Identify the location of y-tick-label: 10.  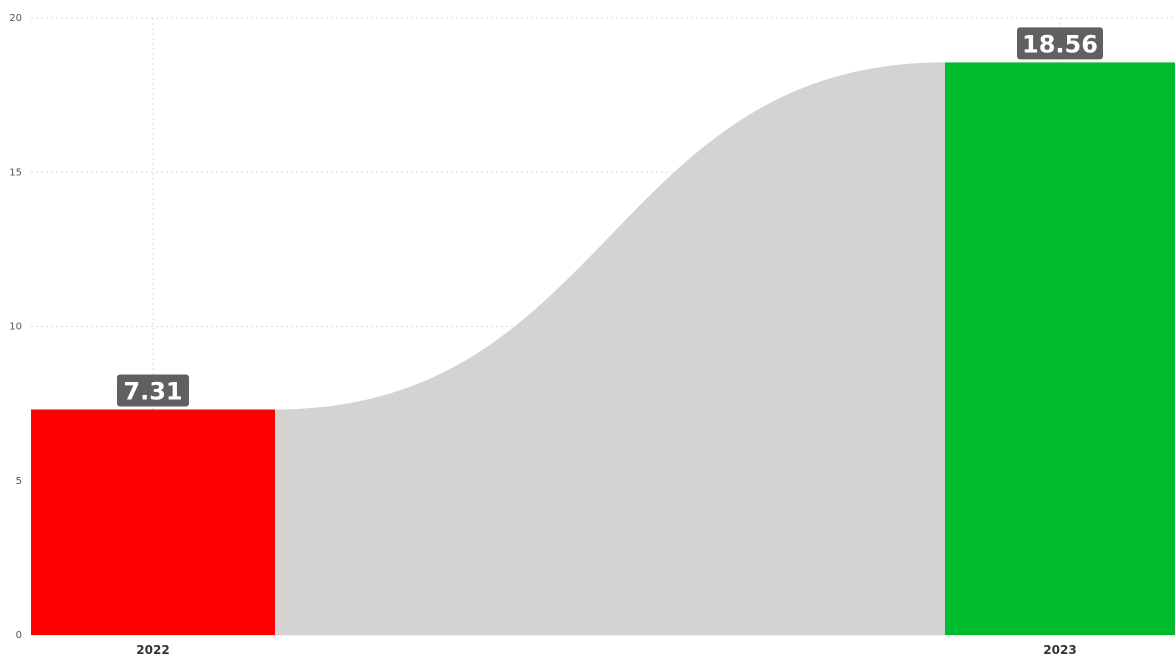
(15, 327).